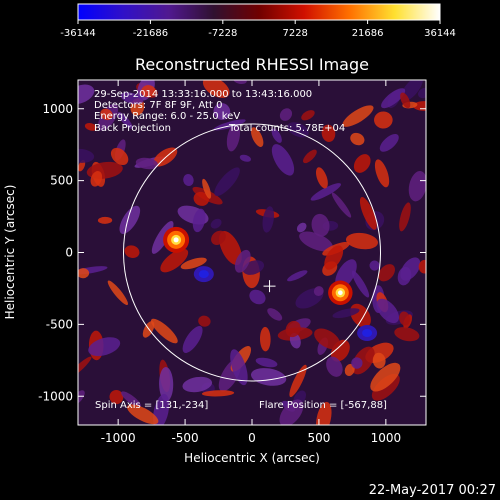  I want to click on detectors-text: Detectors: 7F 8F 9F, Att 0, so click(158, 105).